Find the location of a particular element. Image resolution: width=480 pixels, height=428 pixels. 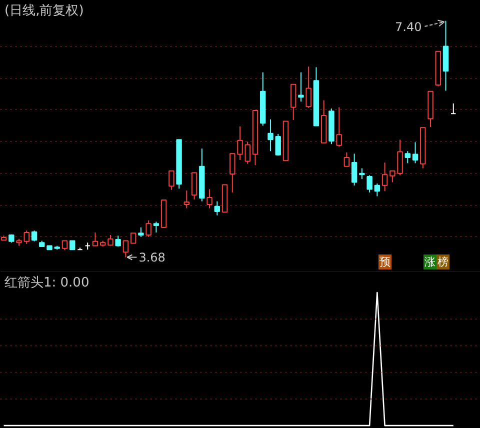

annotation: 预 is located at coordinates (385, 261).